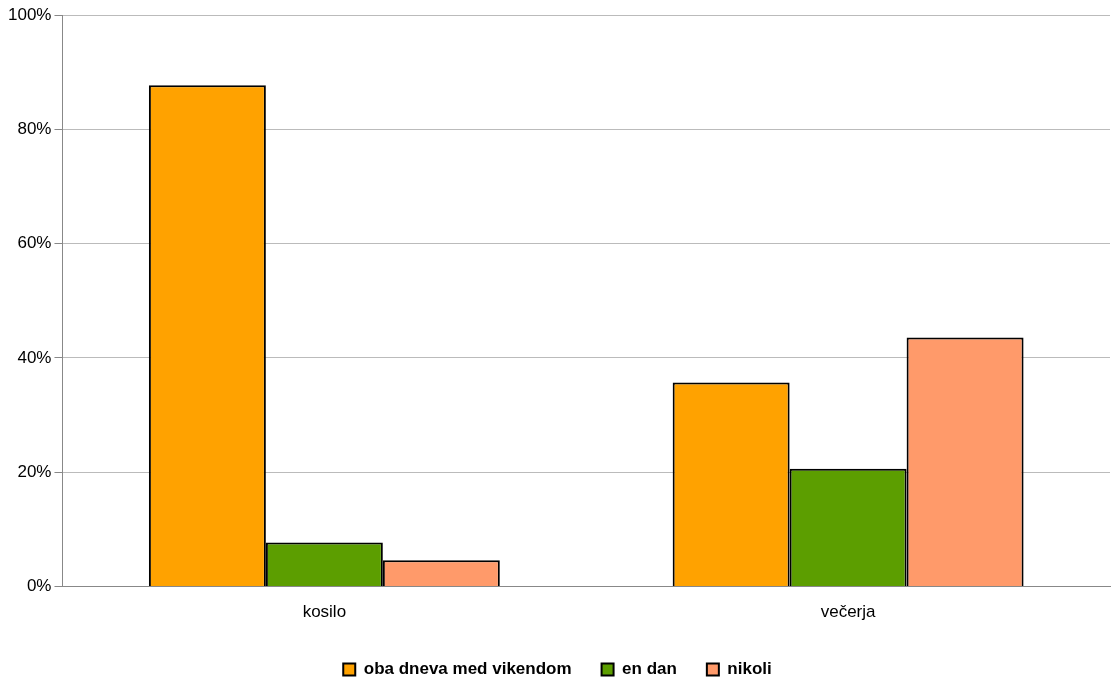 Image resolution: width=1112 pixels, height=693 pixels. Describe the element at coordinates (34, 471) in the screenshot. I see `y-tick-label: 20%` at that location.